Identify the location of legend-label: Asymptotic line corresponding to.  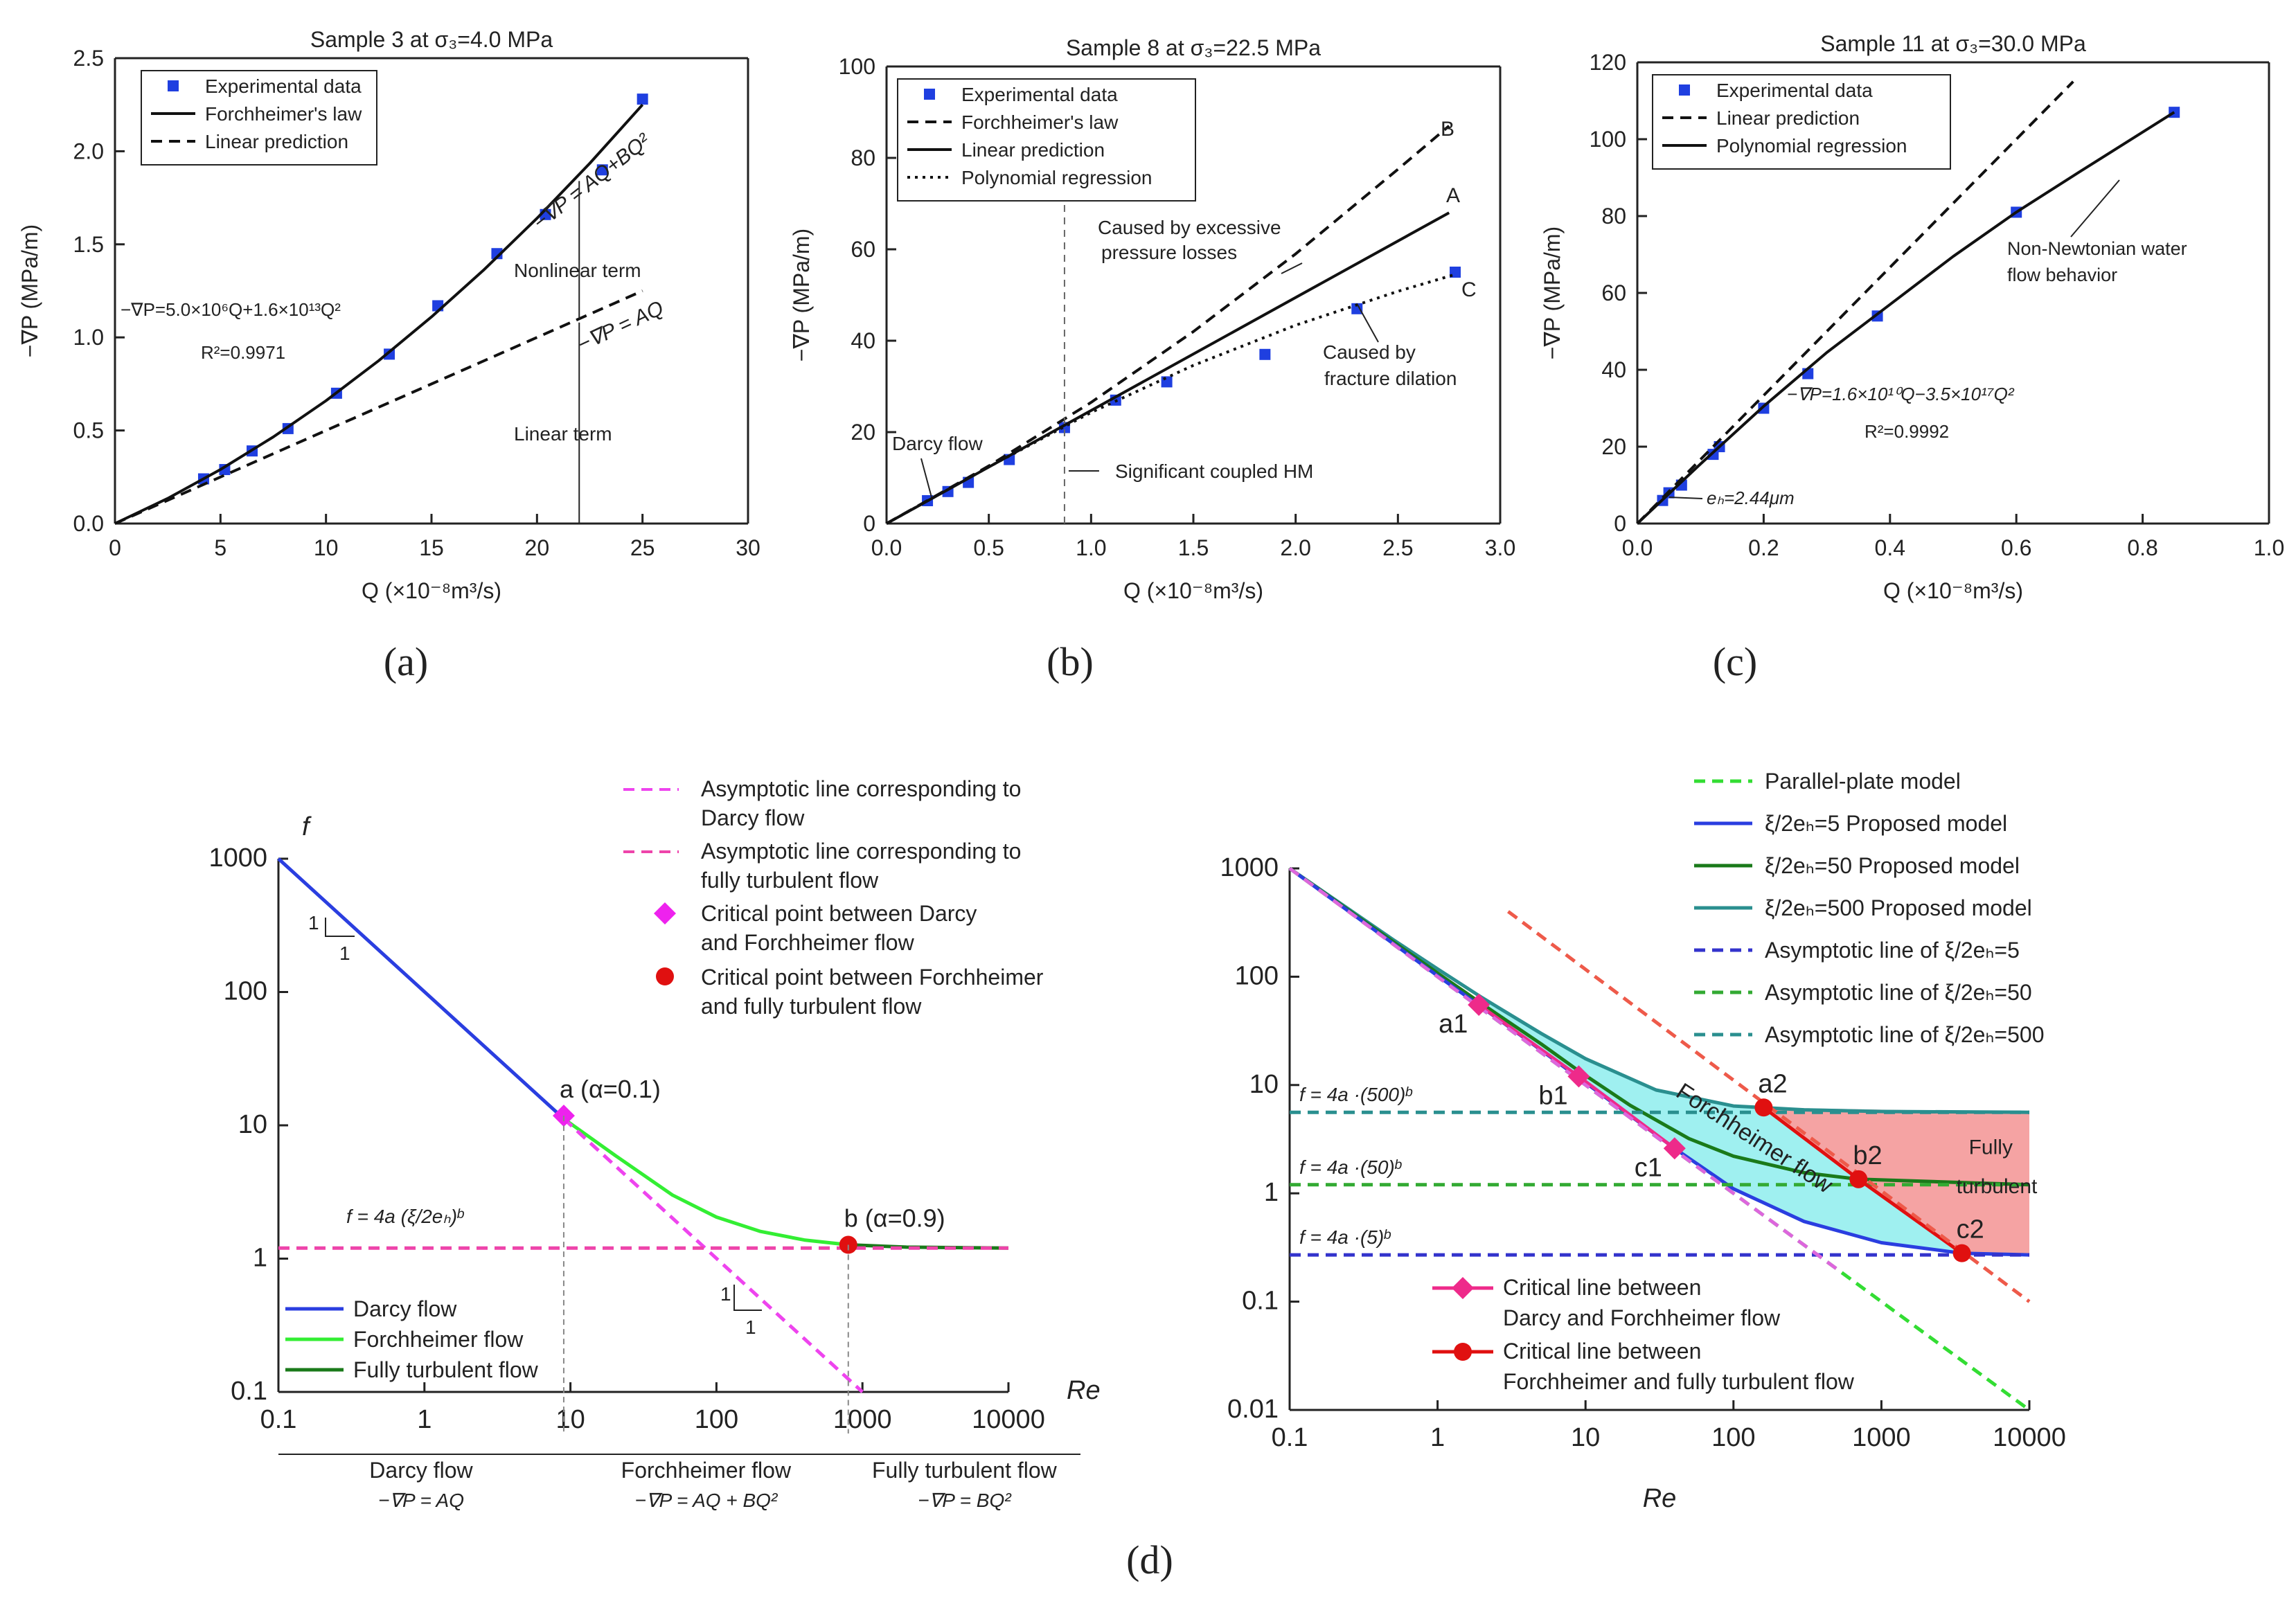
(861, 851).